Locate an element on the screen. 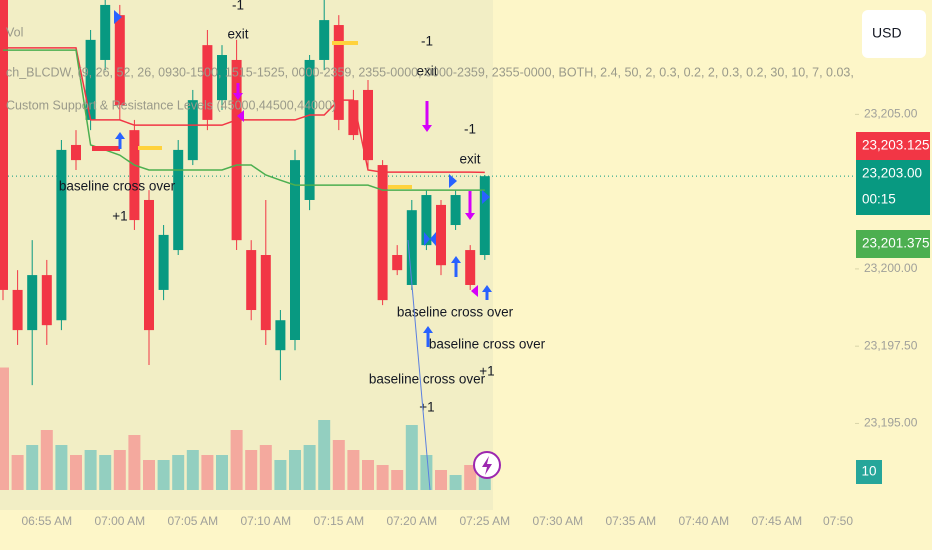 The height and width of the screenshot is (550, 932). price-label: 23,203.125 is located at coordinates (896, 145).